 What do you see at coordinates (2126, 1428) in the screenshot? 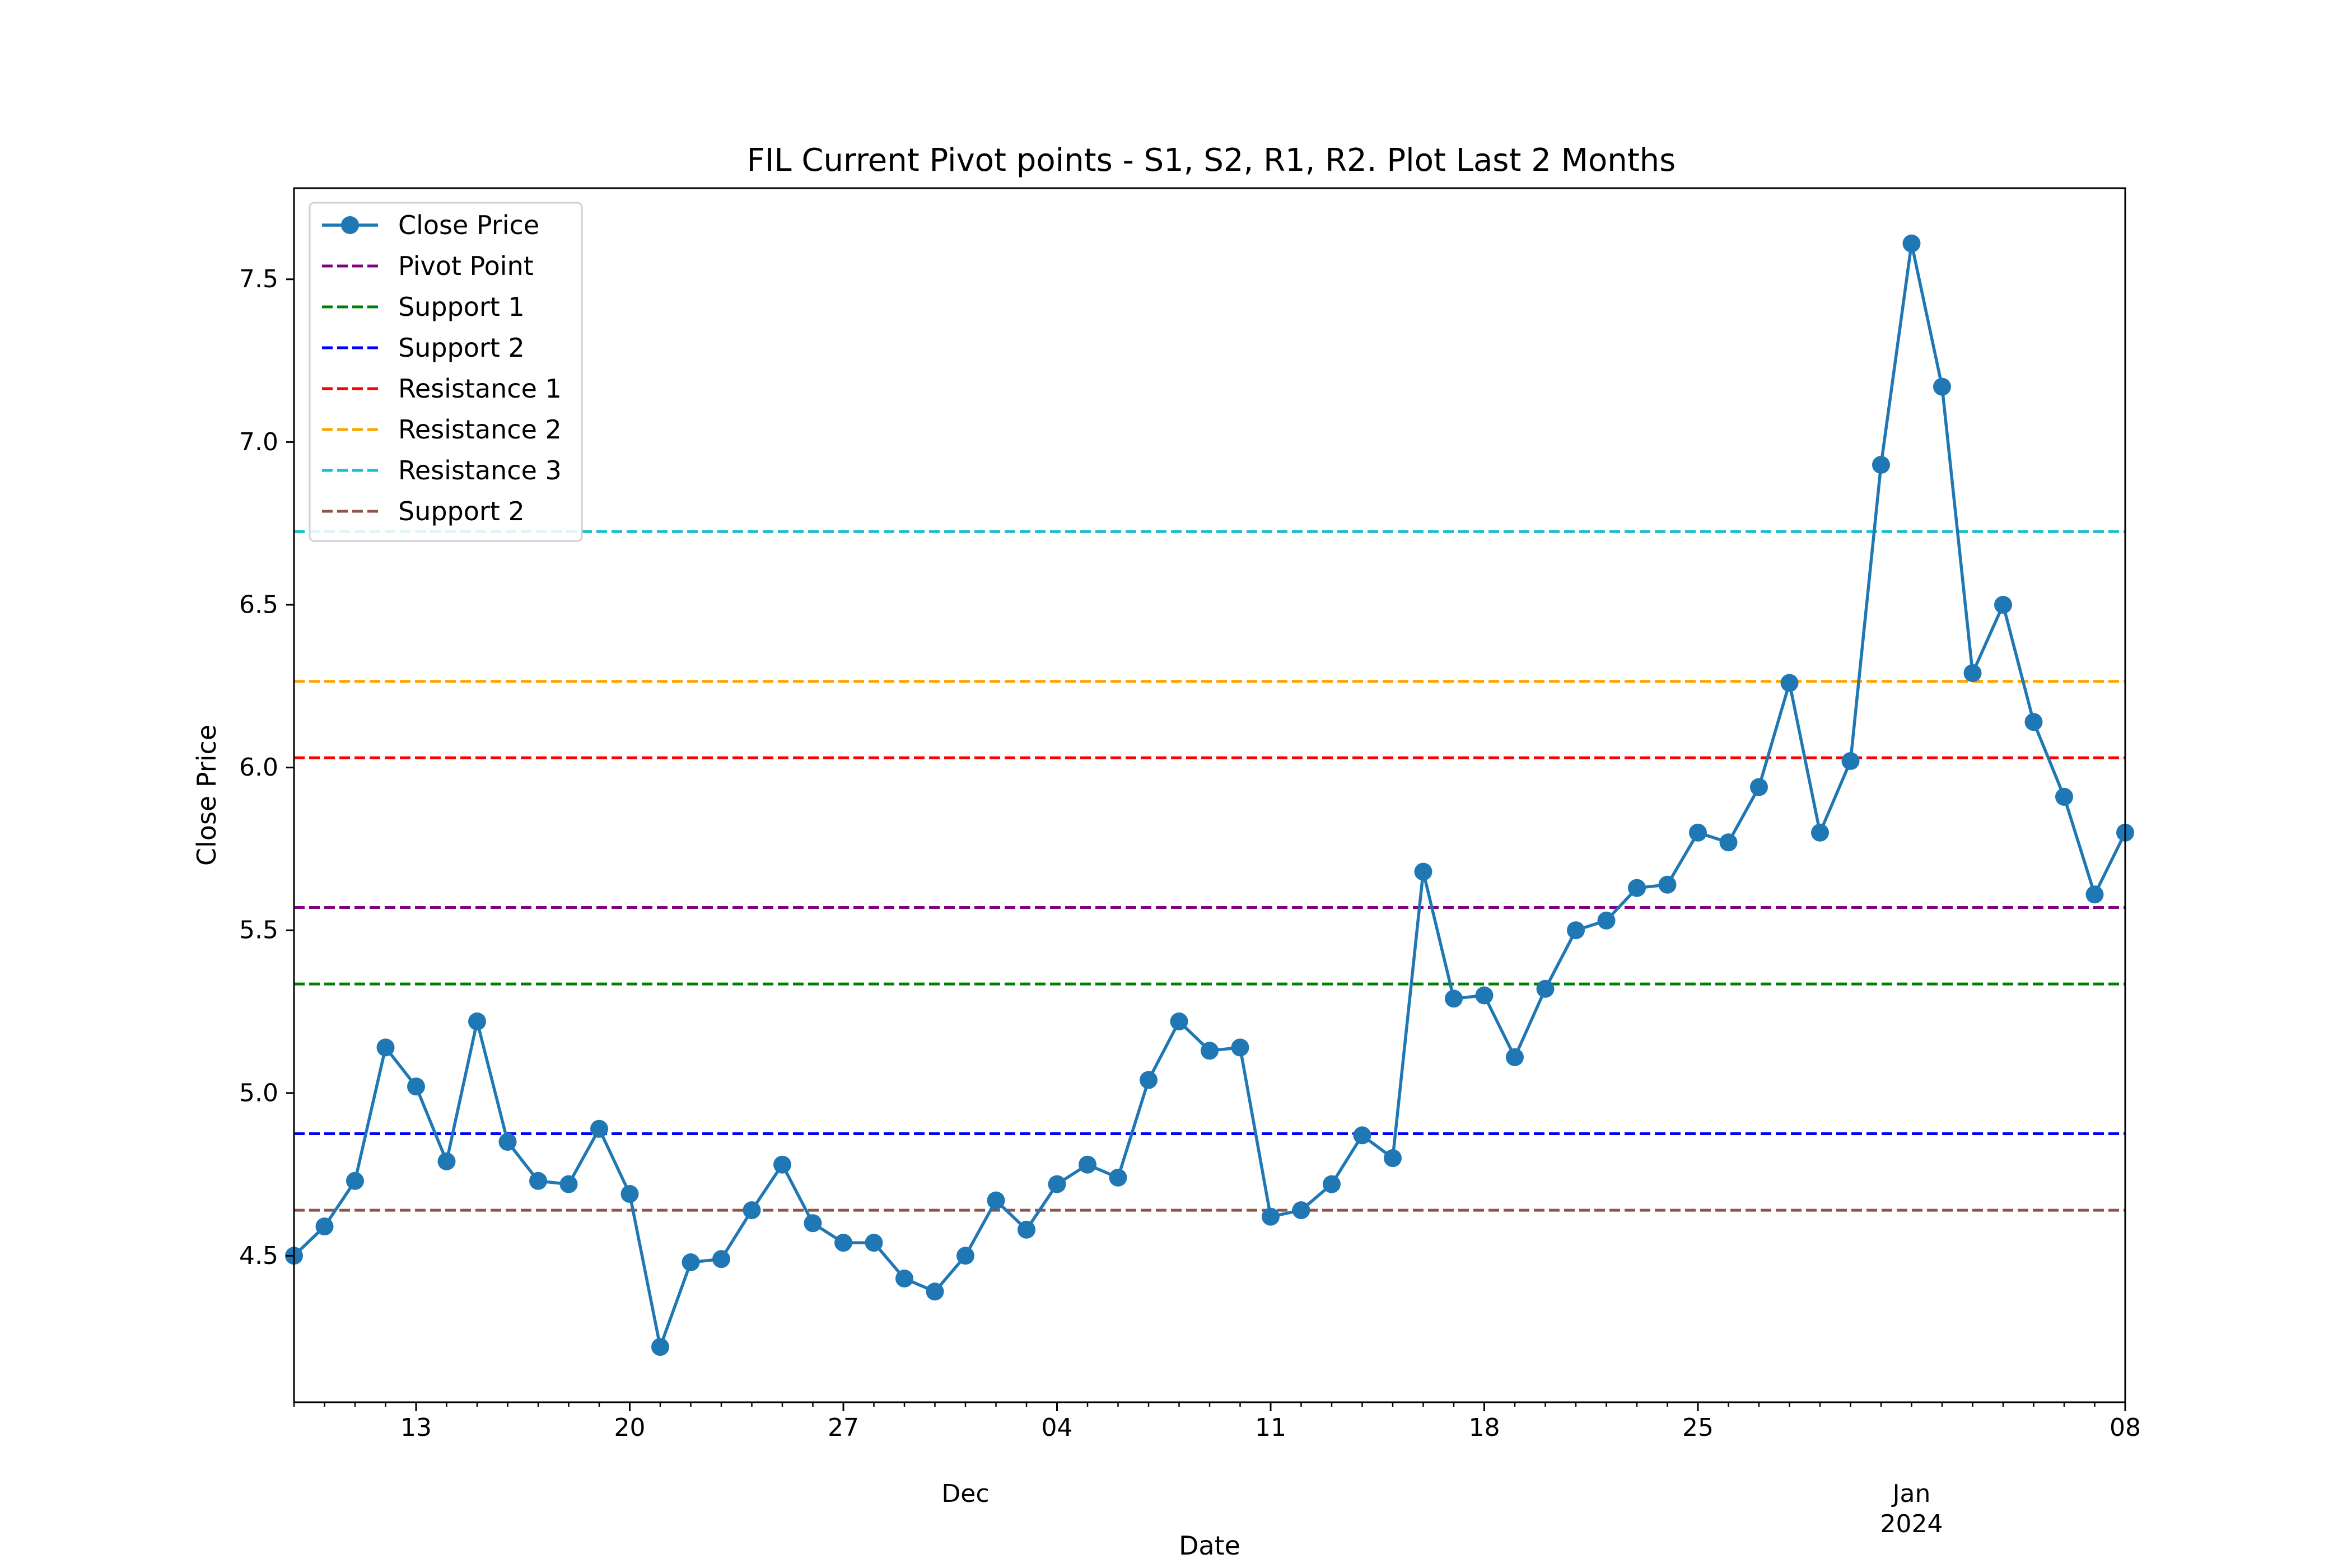
I see `x-tick-label-7: 08` at bounding box center [2126, 1428].